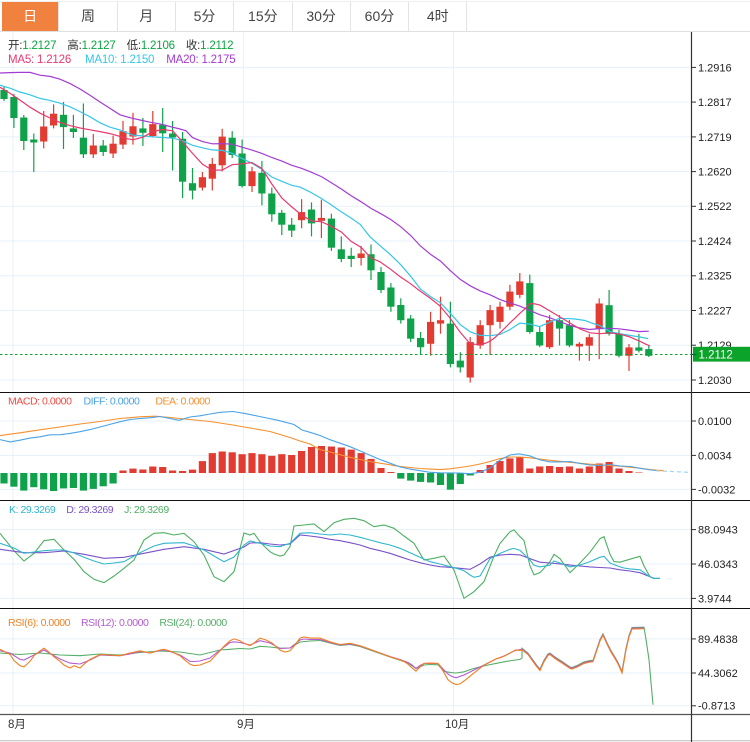  I want to click on svg-text: 1.2719, so click(715, 138).